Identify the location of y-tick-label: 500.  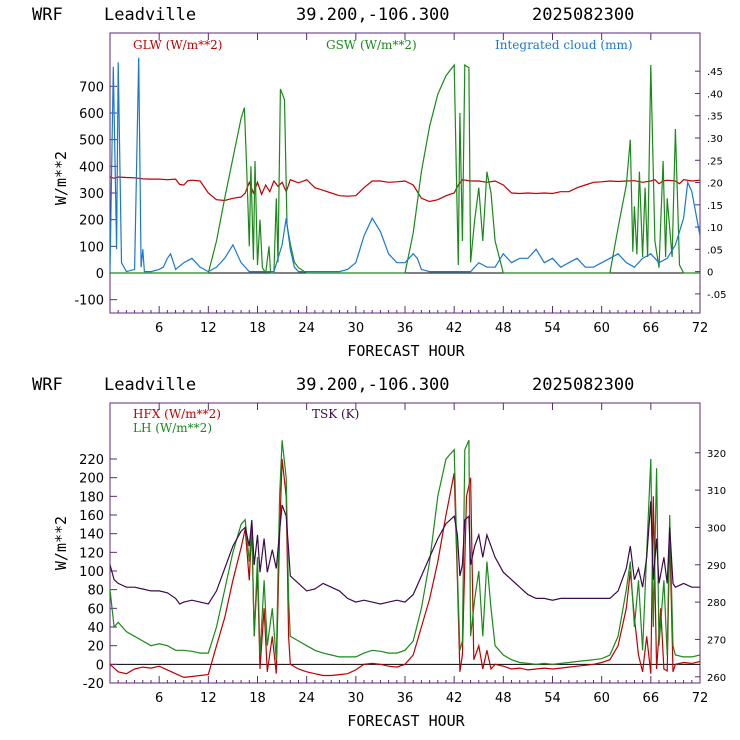
(91, 141).